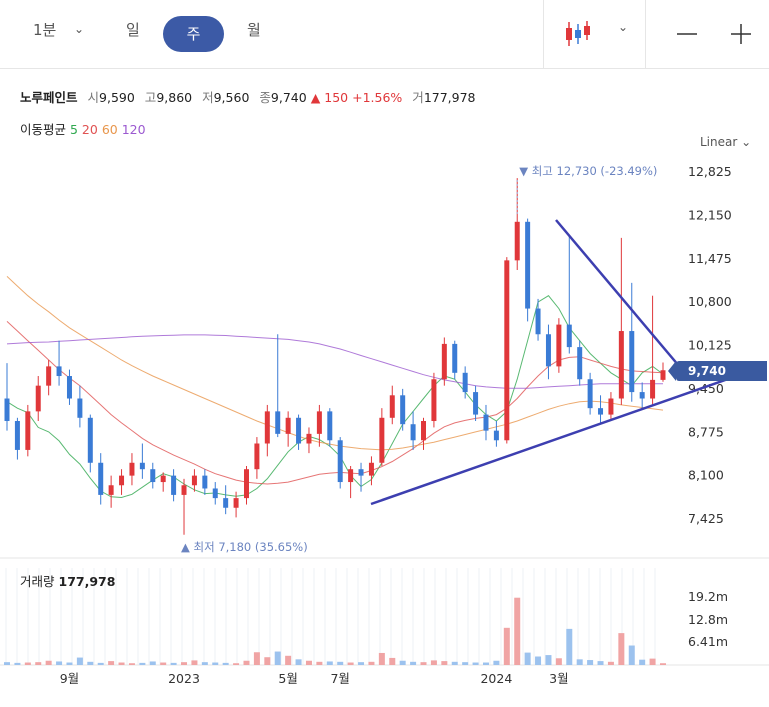 Image resolution: width=769 pixels, height=707 pixels. Describe the element at coordinates (184, 678) in the screenshot. I see `x-tick-label: 2023` at that location.